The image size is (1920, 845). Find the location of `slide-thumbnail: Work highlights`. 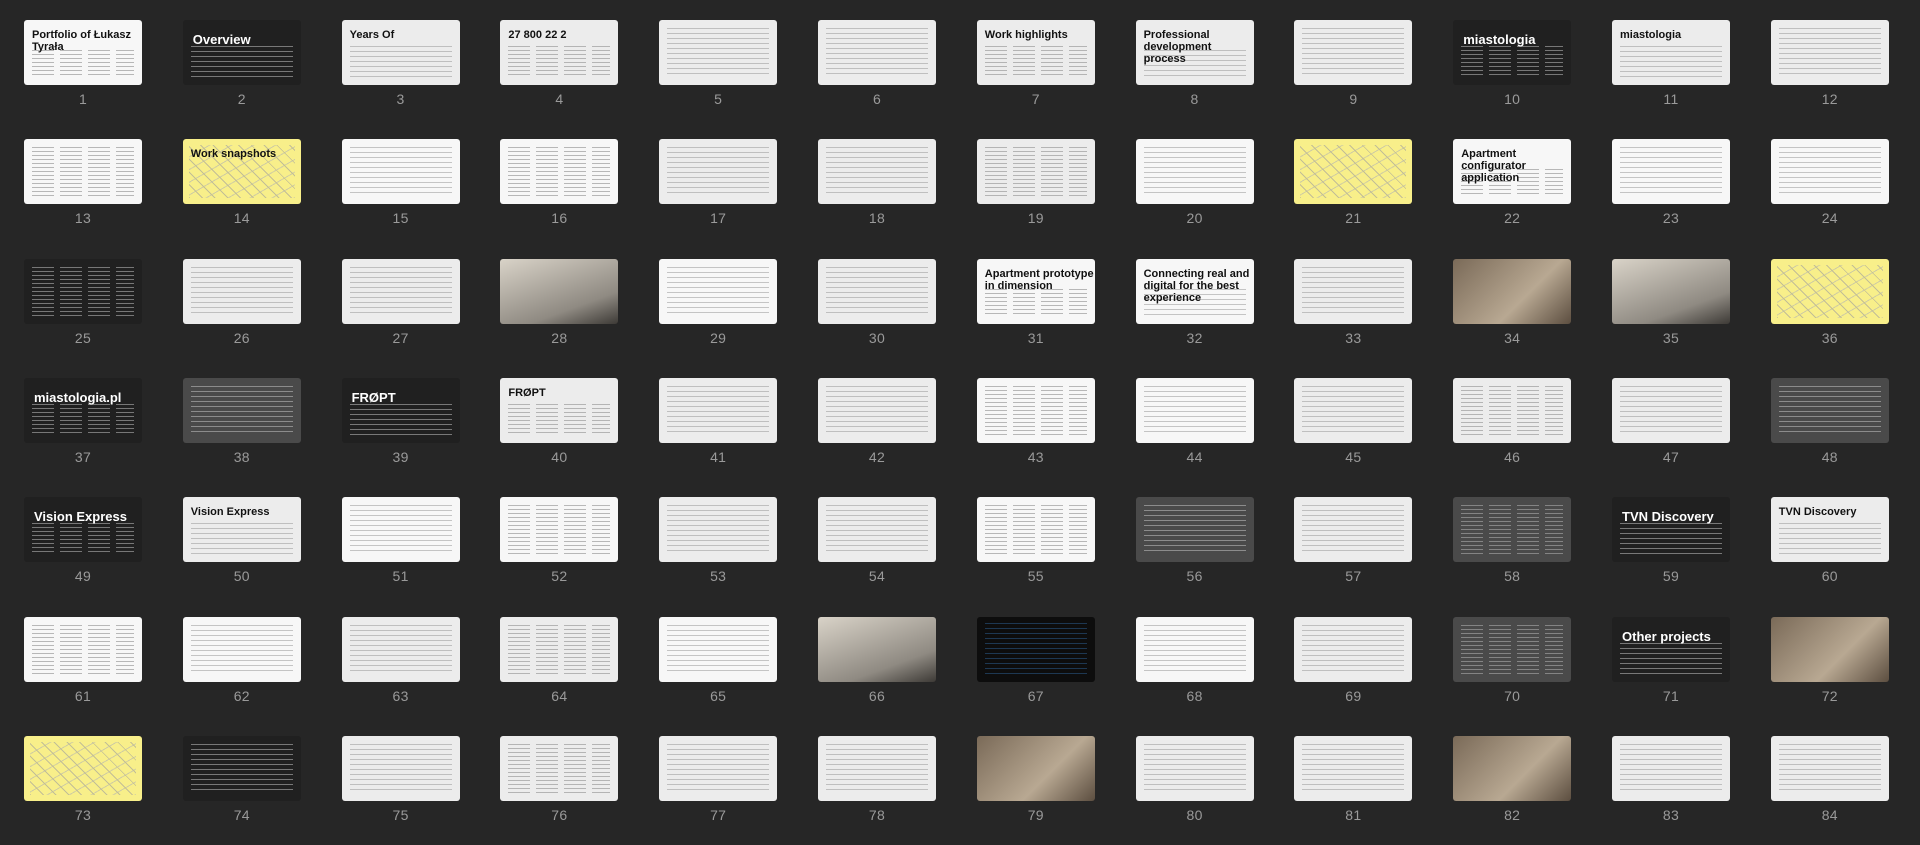

slide-thumbnail: Work highlights is located at coordinates (1035, 52).